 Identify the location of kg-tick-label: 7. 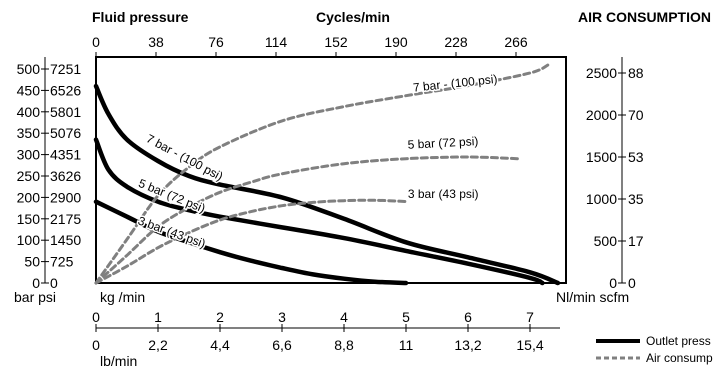
(530, 317).